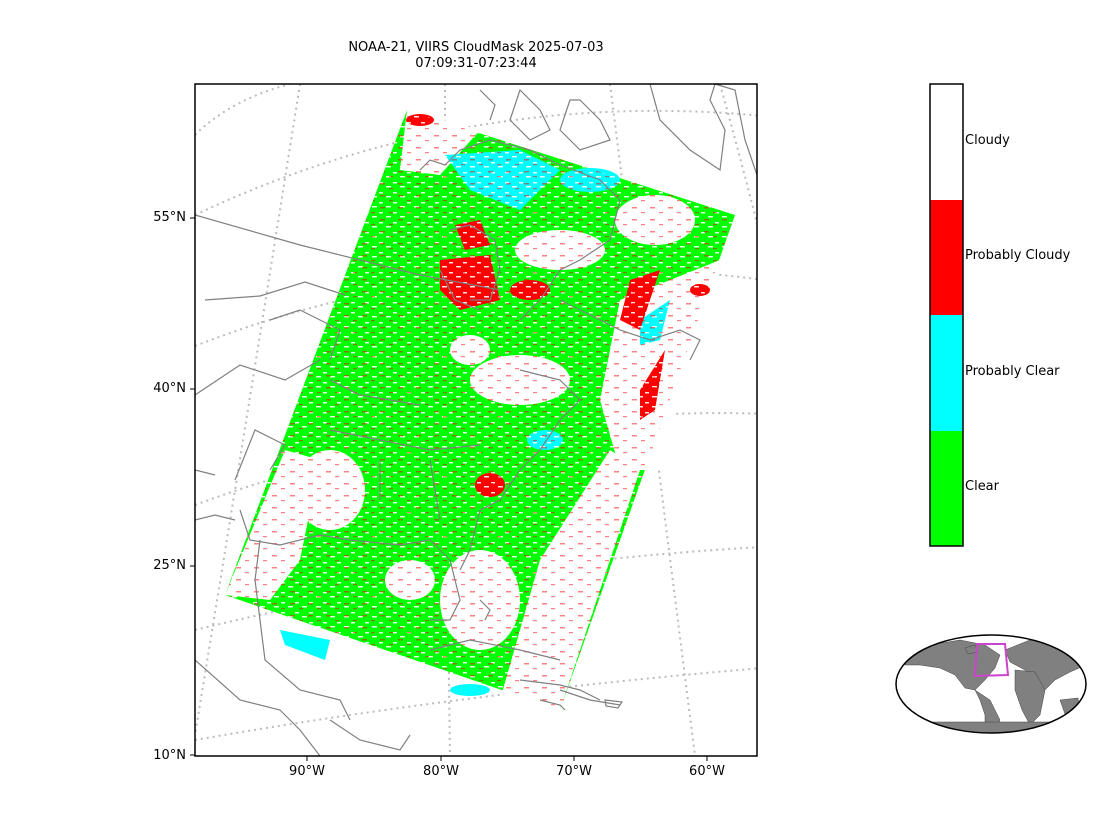 Image resolution: width=1120 pixels, height=840 pixels. I want to click on lon-label-80w: 80°W, so click(441, 771).